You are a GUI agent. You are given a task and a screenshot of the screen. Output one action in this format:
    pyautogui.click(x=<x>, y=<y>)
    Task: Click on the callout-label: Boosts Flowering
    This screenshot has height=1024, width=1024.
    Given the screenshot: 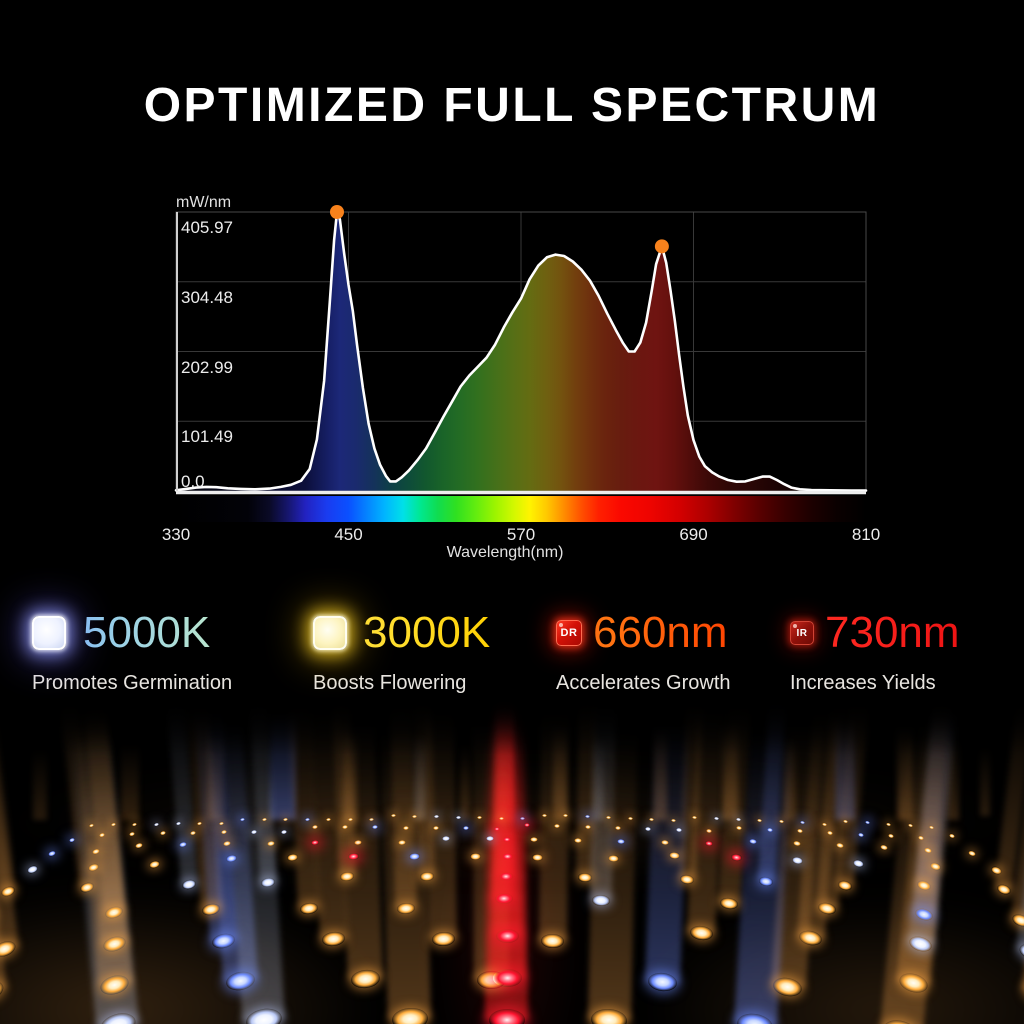 What is the action you would take?
    pyautogui.click(x=390, y=683)
    